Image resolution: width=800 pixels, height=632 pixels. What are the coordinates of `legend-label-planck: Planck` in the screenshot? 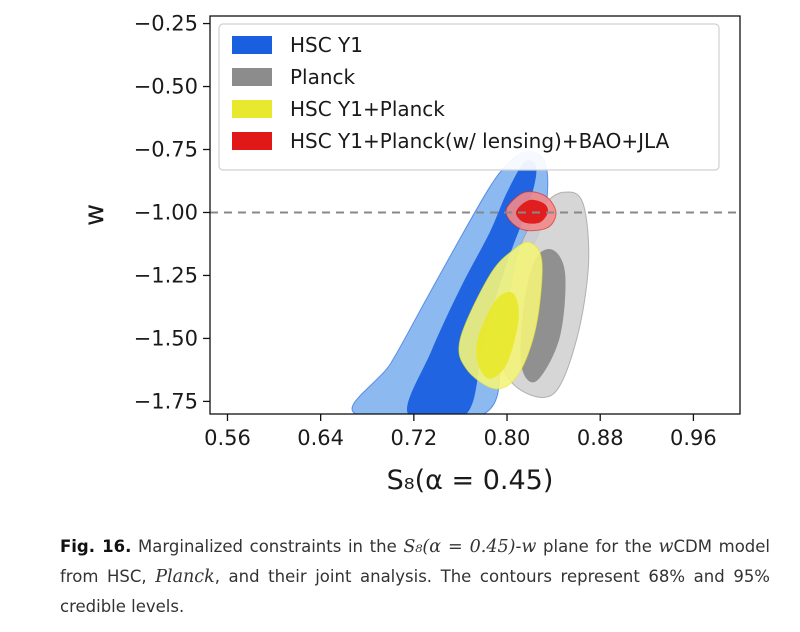 It's located at (323, 77).